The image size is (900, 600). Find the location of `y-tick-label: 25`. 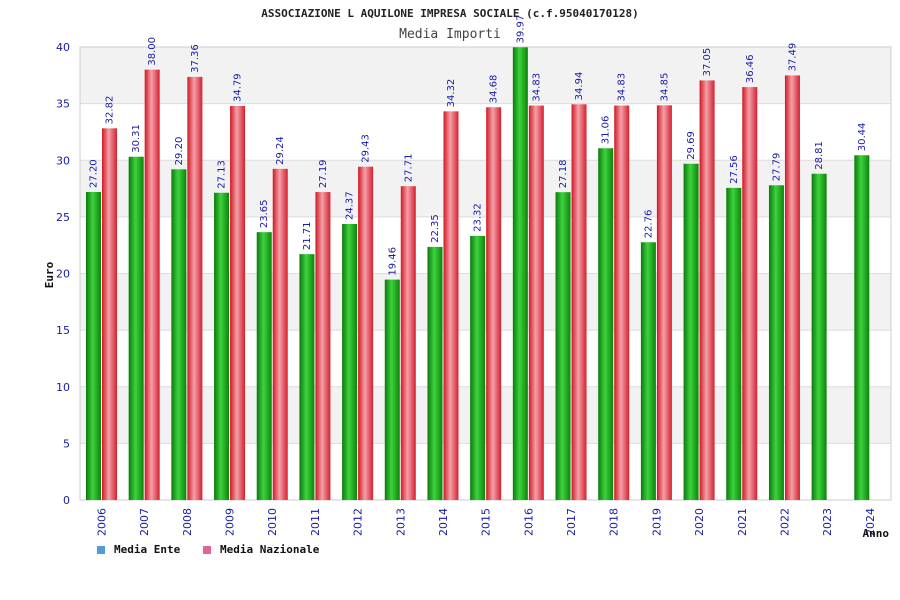

y-tick-label: 25 is located at coordinates (63, 217).